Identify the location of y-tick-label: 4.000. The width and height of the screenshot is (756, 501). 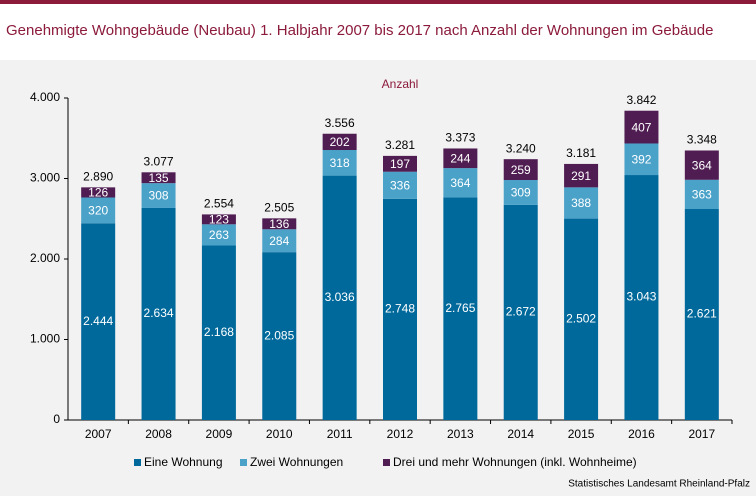
(45, 97).